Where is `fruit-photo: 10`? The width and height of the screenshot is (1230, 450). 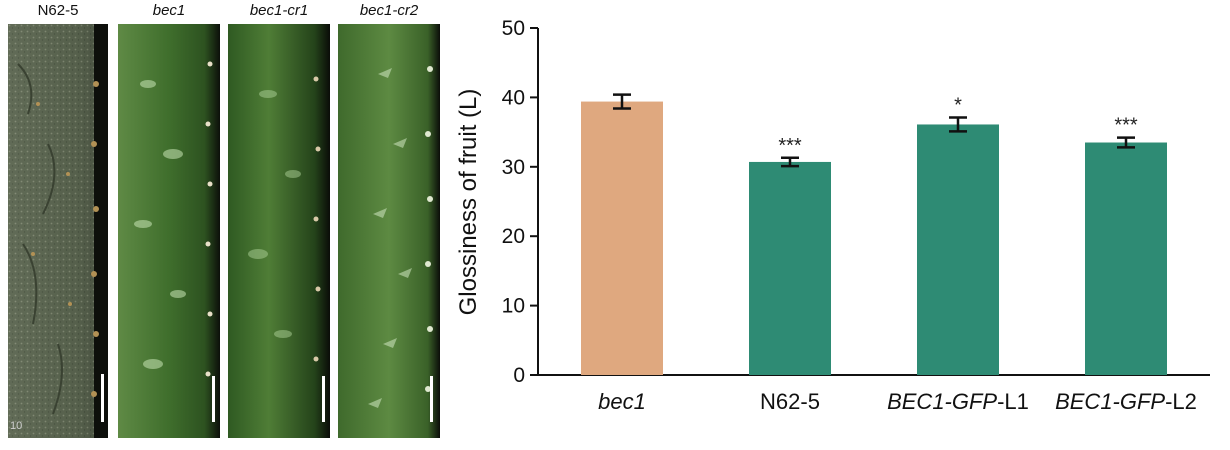
fruit-photo: 10 is located at coordinates (58, 231).